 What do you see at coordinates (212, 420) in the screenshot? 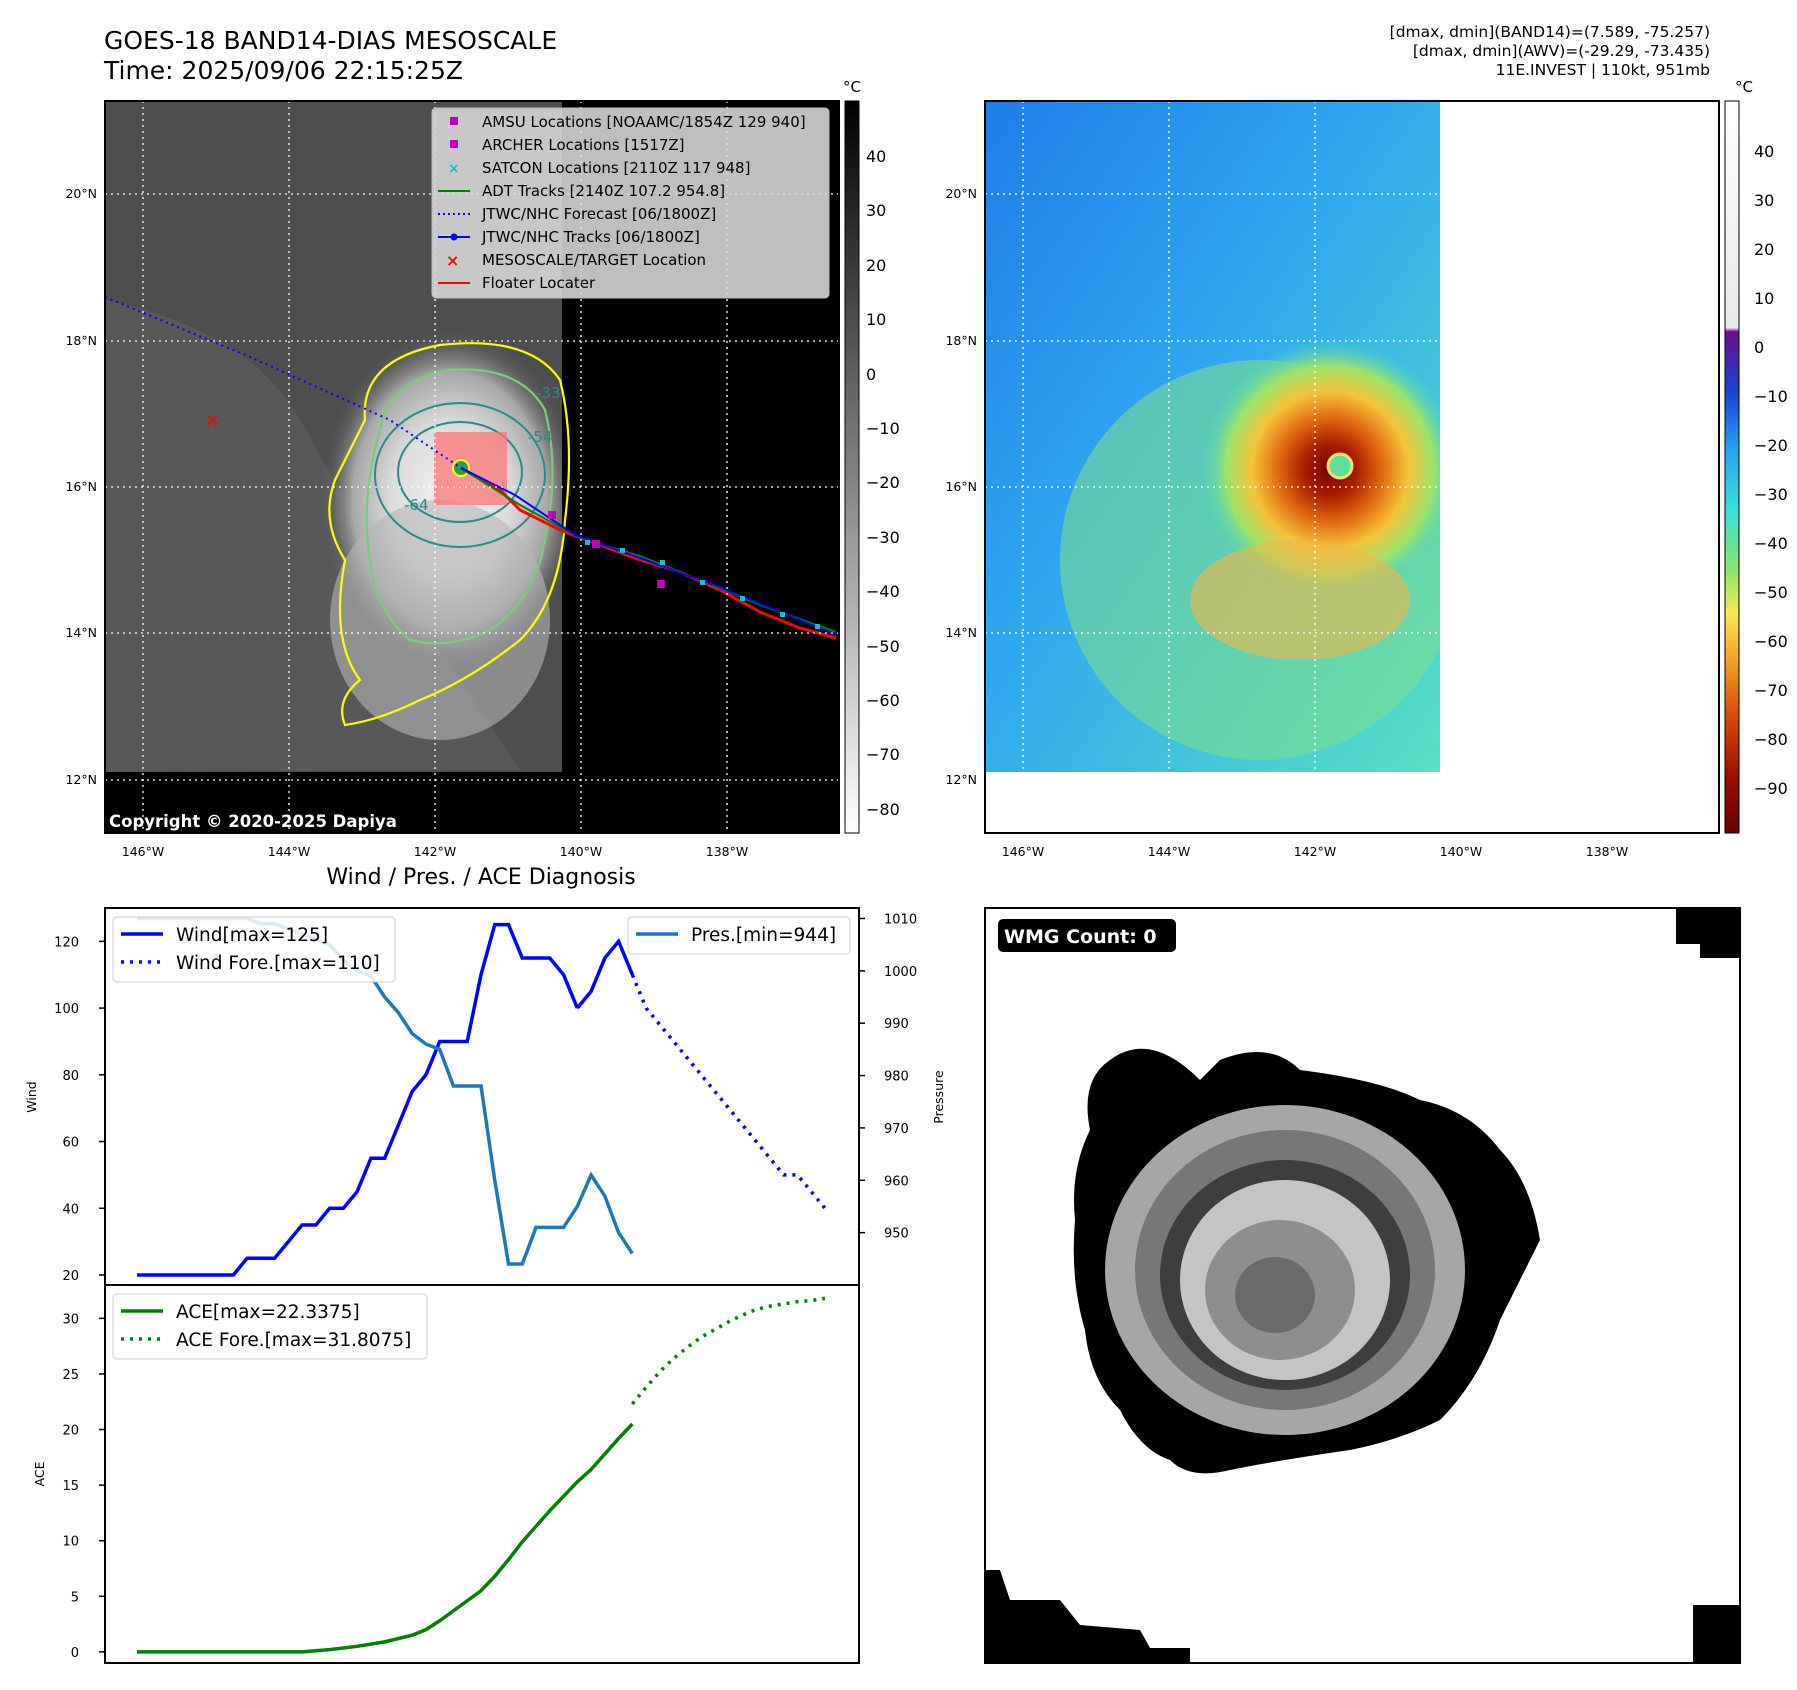
I see `mesoscale-target-marker: ×` at bounding box center [212, 420].